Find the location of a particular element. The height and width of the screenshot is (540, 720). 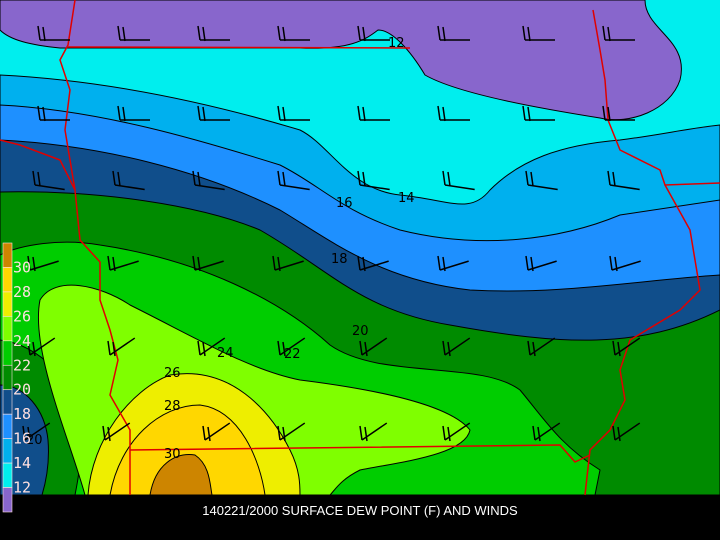

legend-label: 24 is located at coordinates (22, 341).